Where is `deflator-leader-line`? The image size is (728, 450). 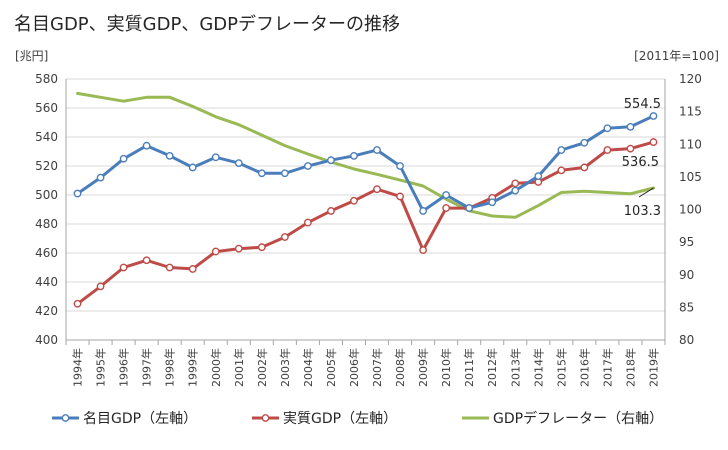
deflator-leader-line is located at coordinates (646, 192).